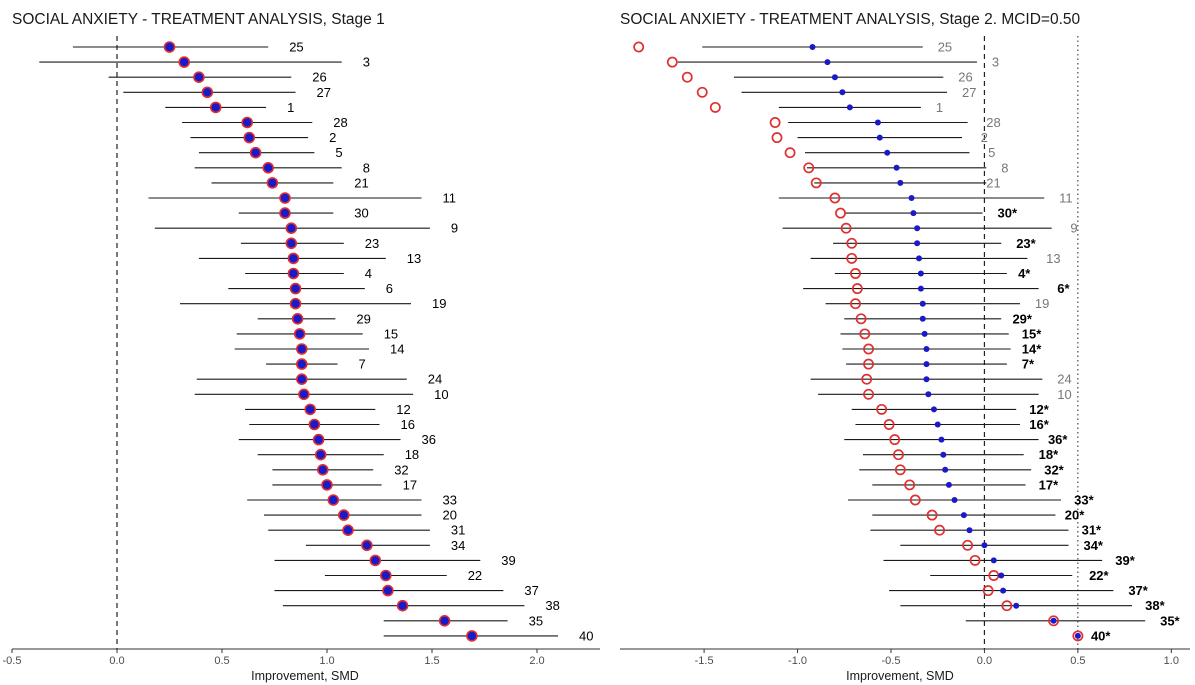 This screenshot has width=1195, height=685. What do you see at coordinates (439, 303) in the screenshot?
I see `stage1-study-label: 19` at bounding box center [439, 303].